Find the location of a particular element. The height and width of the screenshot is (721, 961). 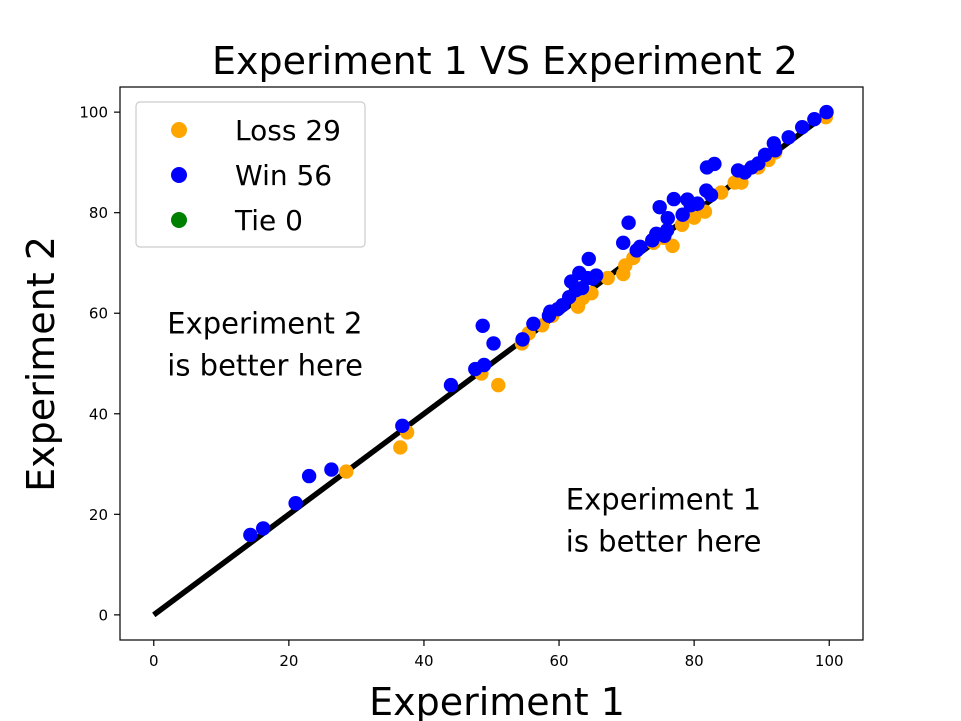

x-tick-label: 40 is located at coordinates (423, 661).